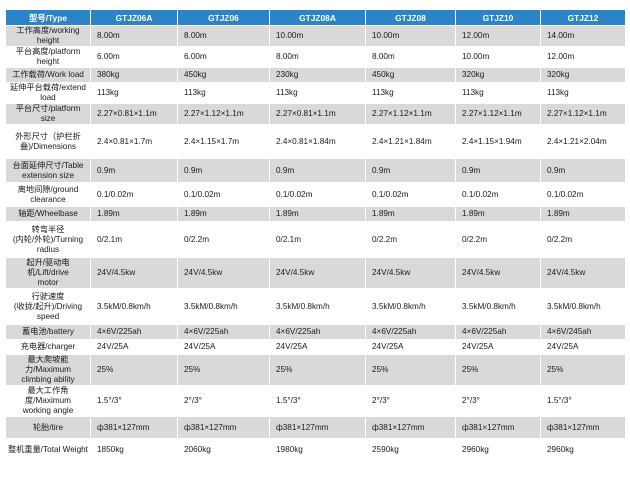  Describe the element at coordinates (48, 36) in the screenshot. I see `row-label: 工作高度/working height` at that location.